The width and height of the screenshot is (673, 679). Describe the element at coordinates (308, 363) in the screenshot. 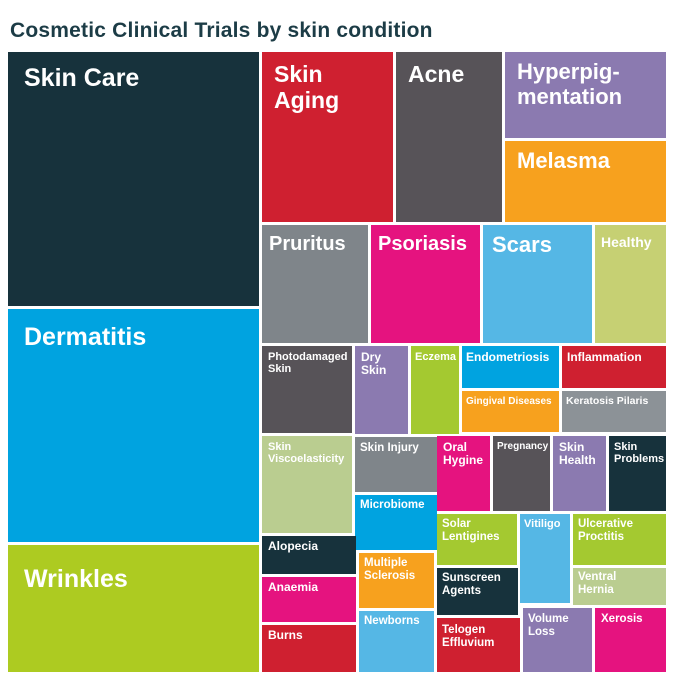

I see `cell-label: Photodamaged Skin` at that location.